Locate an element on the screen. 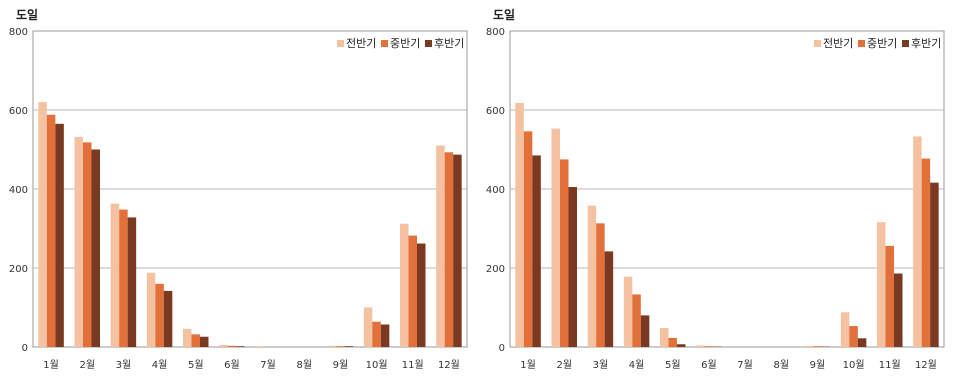 Image resolution: width=954 pixels, height=376 pixels. x-tick-label: 10월 is located at coordinates (377, 365).